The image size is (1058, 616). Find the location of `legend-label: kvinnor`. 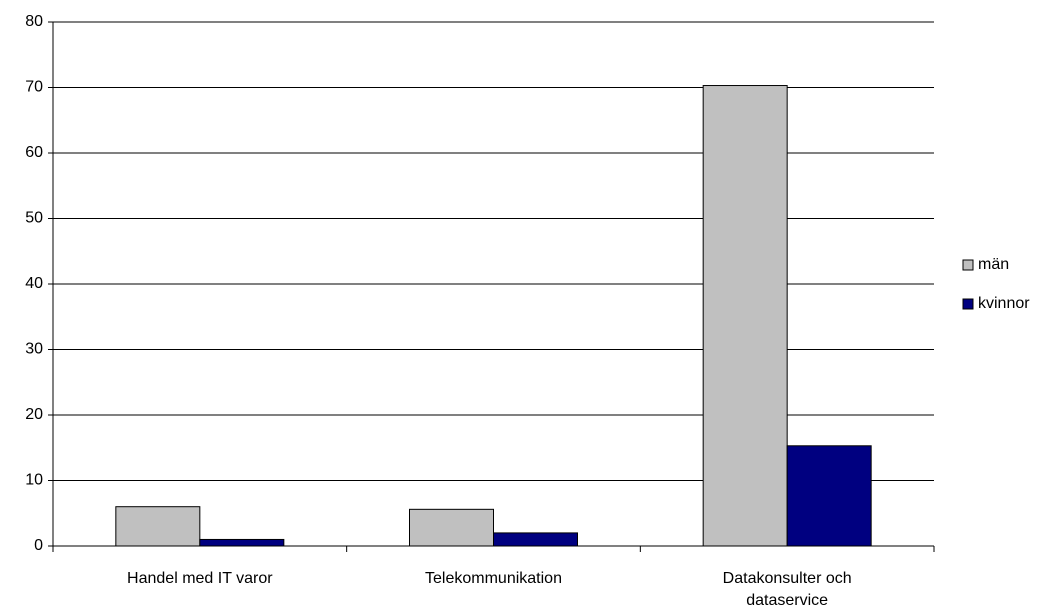

legend-label: kvinnor is located at coordinates (1004, 303).